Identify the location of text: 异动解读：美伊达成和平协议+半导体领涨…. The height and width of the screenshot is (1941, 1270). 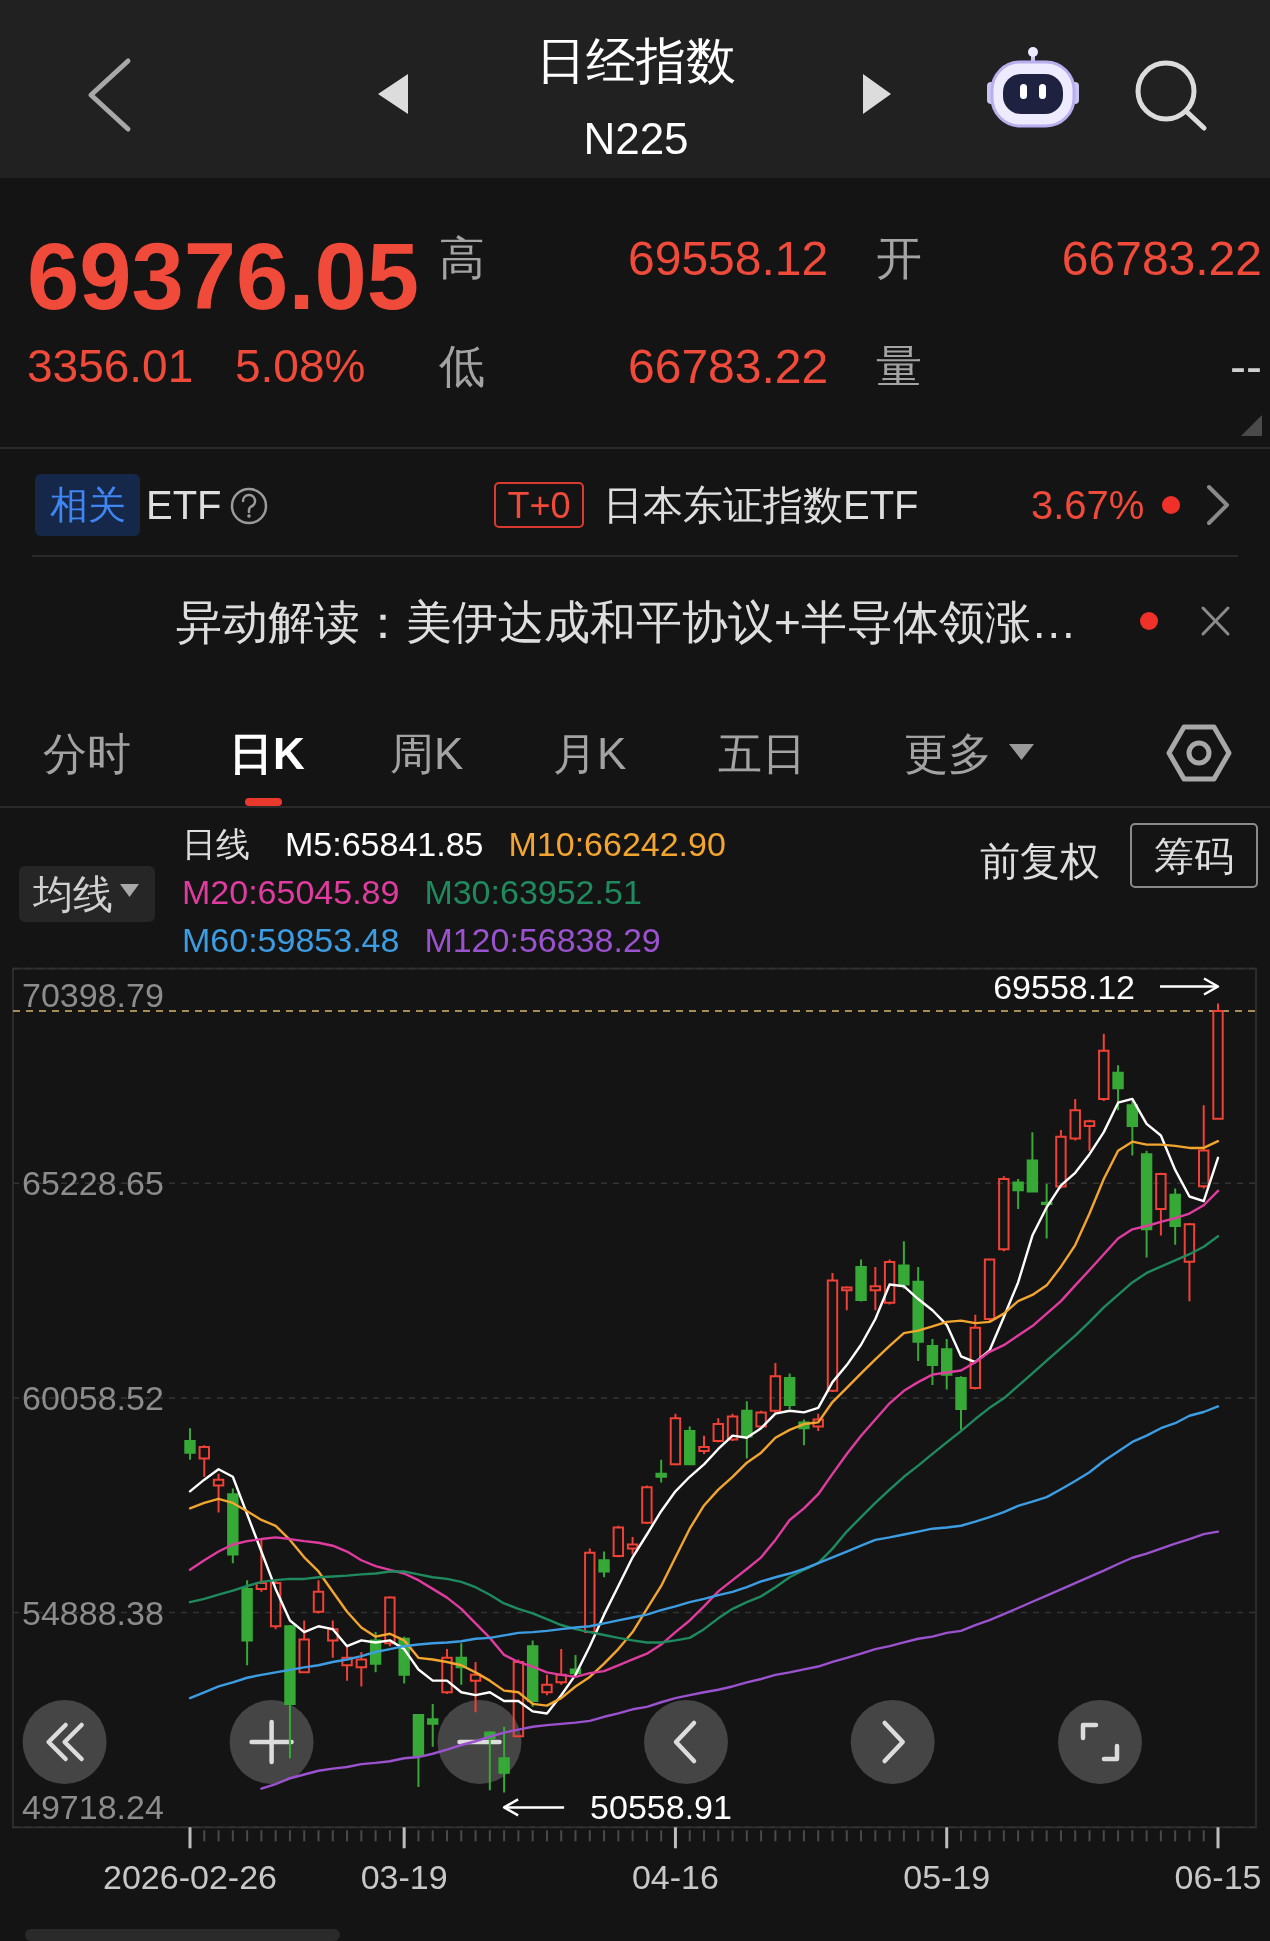
(626, 622).